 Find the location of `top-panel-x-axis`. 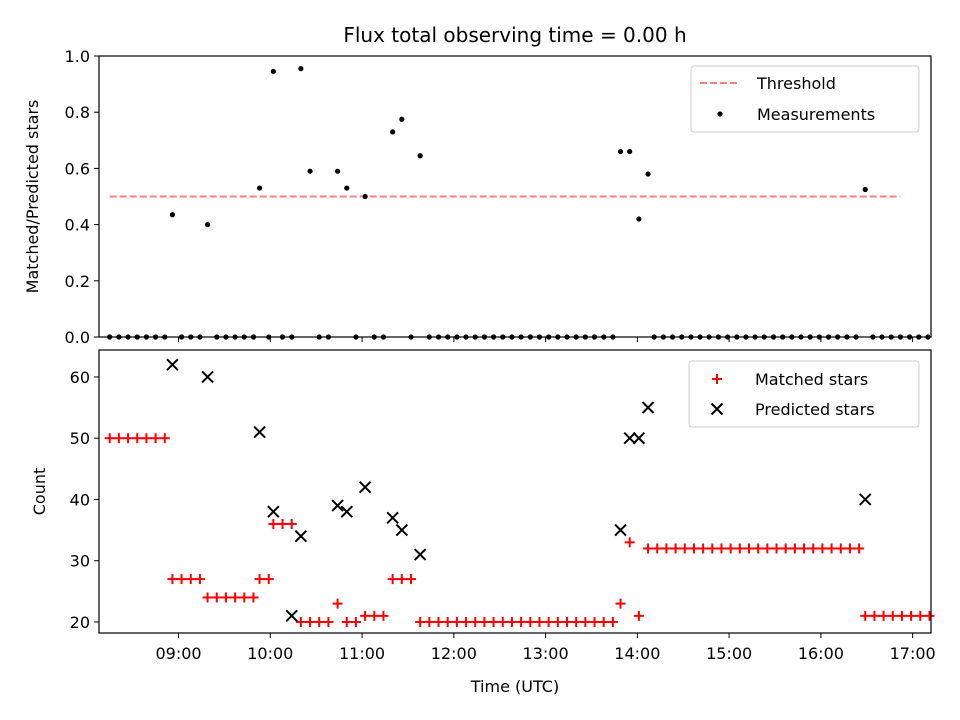

top-panel-x-axis is located at coordinates (546, 339).